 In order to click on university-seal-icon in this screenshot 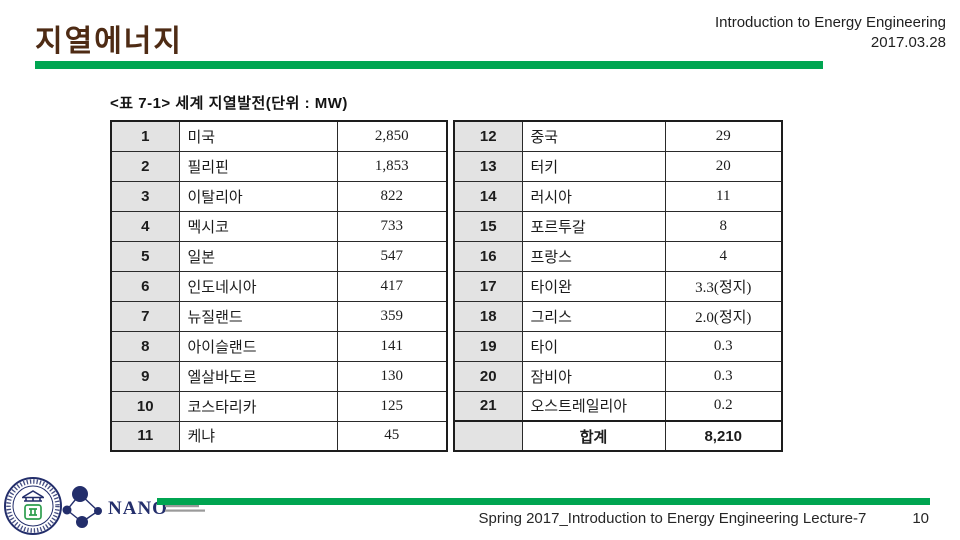, I will do `click(33, 506)`.